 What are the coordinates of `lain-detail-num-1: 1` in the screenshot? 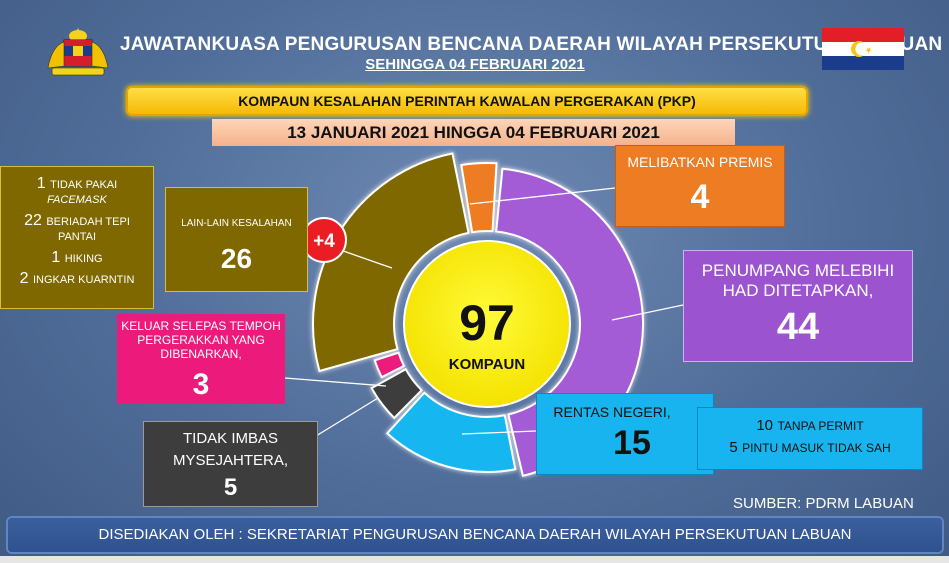 It's located at (41, 183).